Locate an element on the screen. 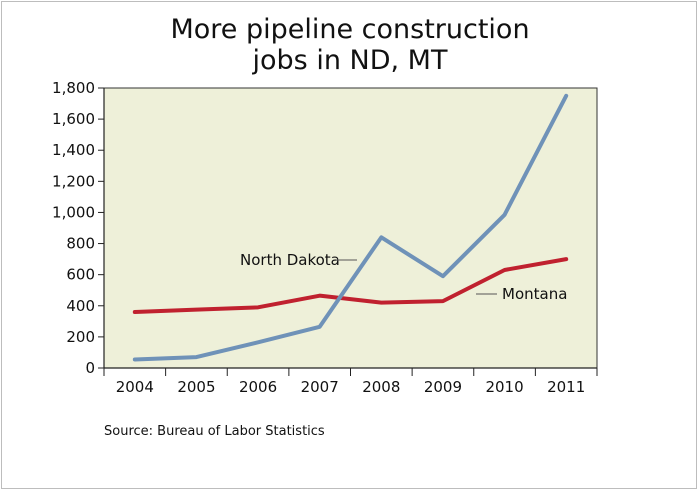 The height and width of the screenshot is (492, 700). y-tick-label: 800 is located at coordinates (80, 244).